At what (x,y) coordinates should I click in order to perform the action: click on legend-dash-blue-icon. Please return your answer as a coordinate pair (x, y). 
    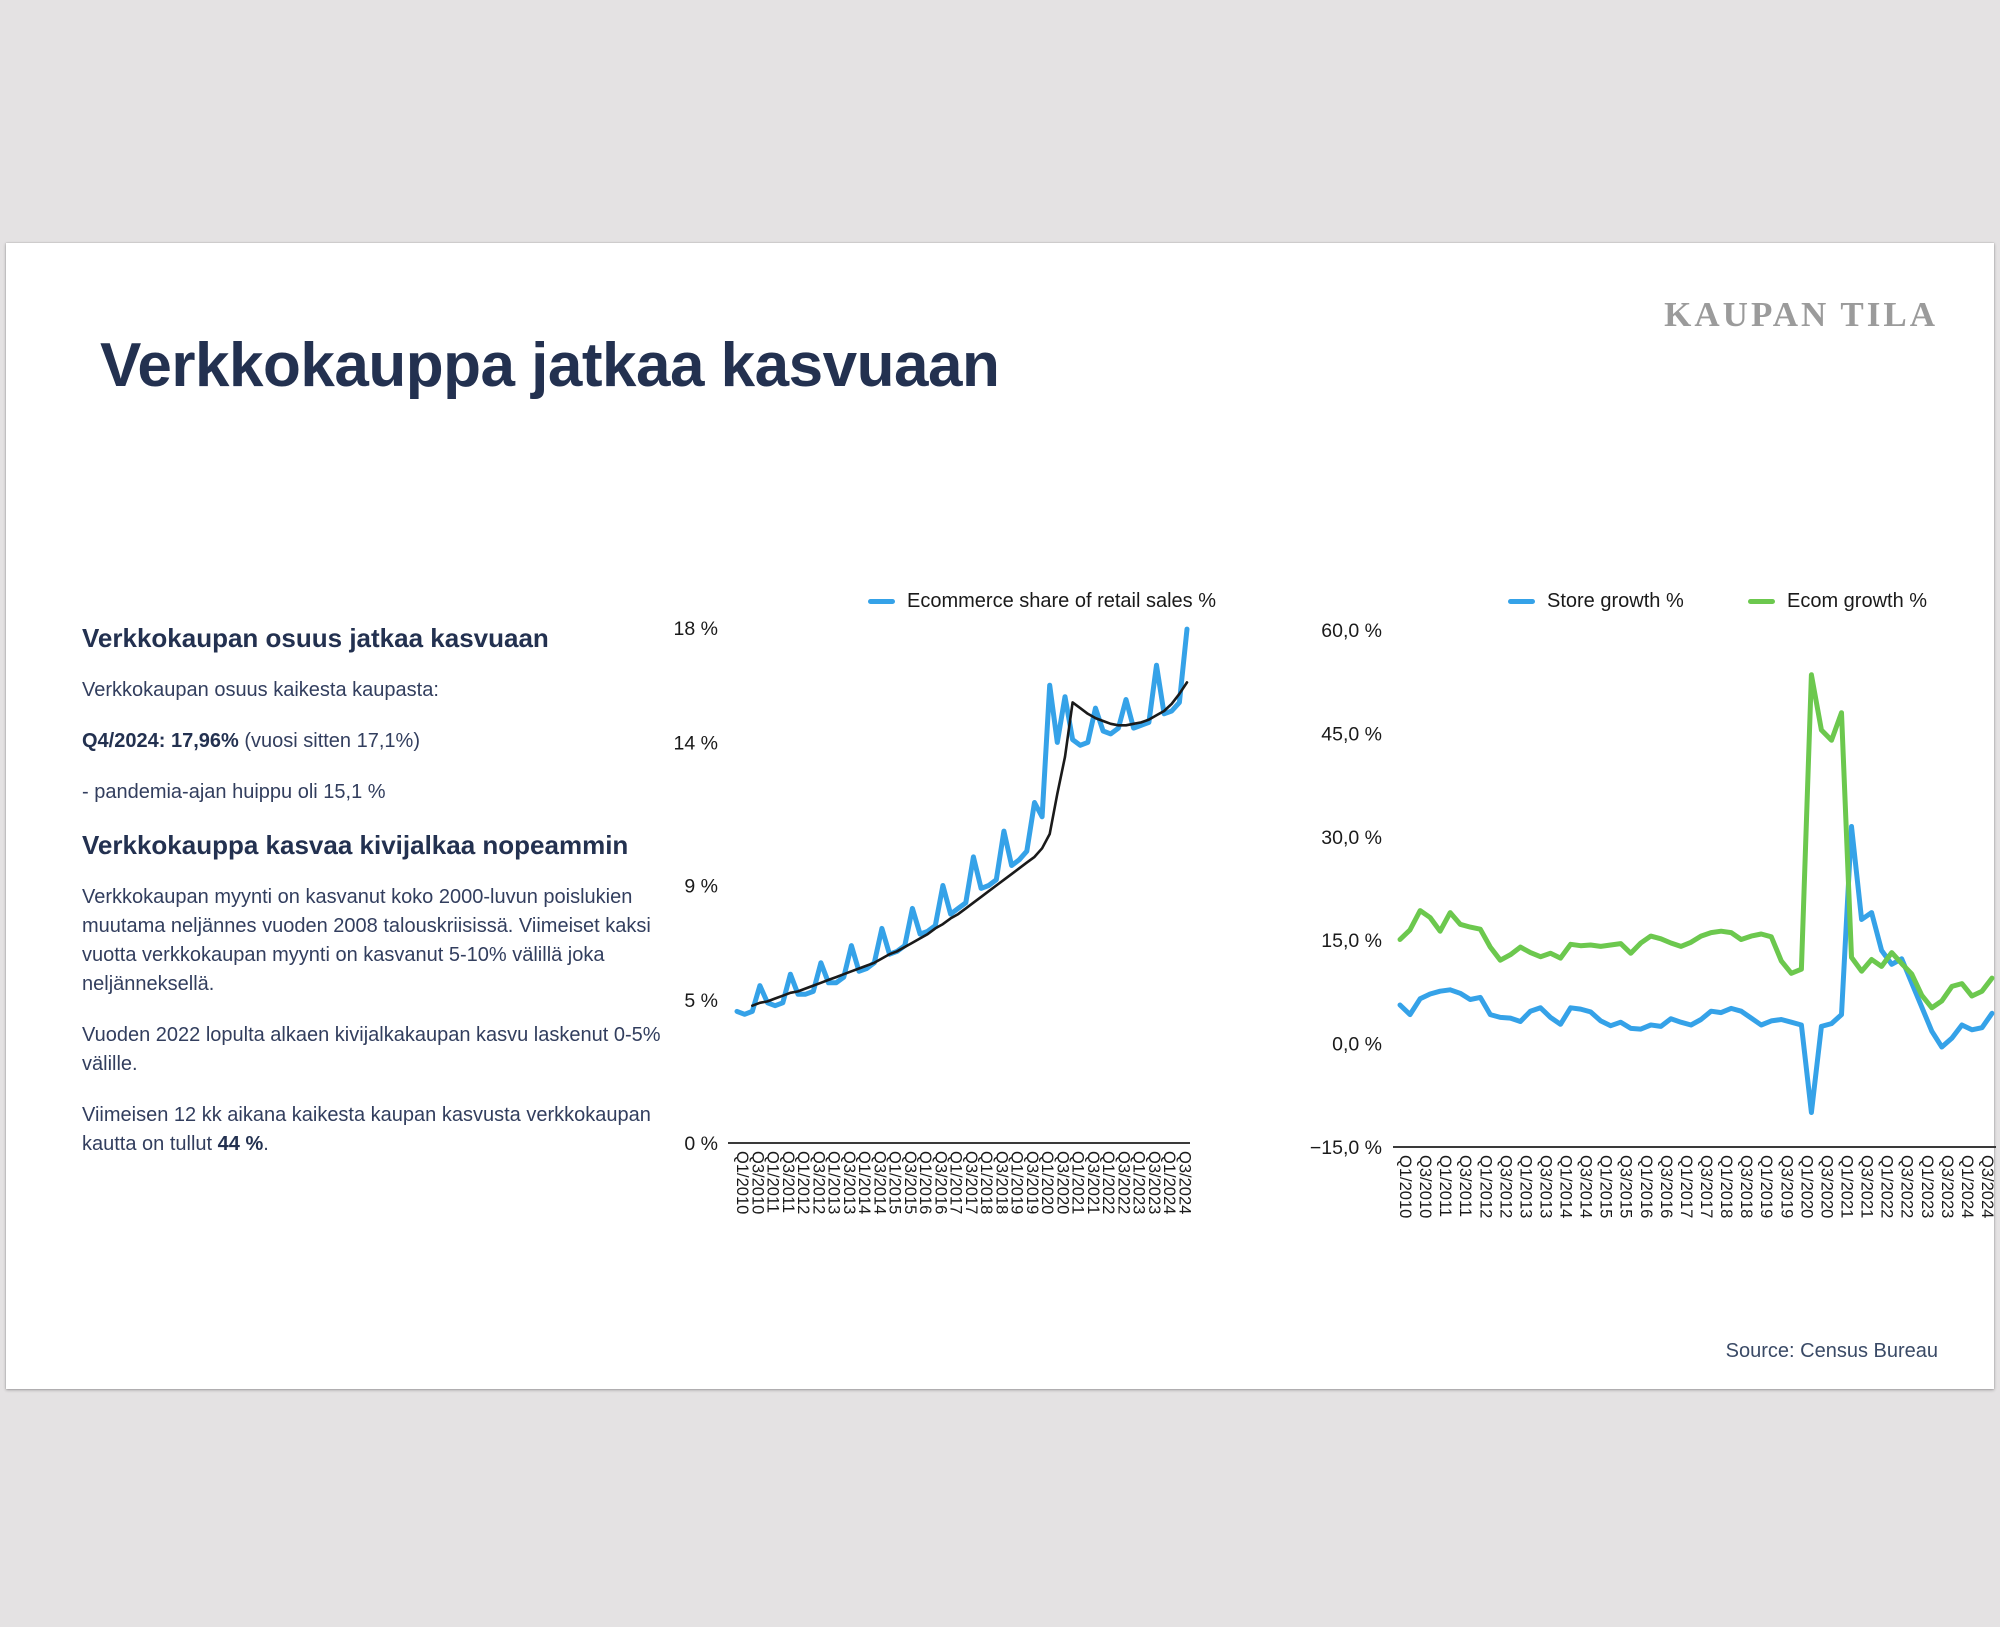
    Looking at the image, I should click on (881, 601).